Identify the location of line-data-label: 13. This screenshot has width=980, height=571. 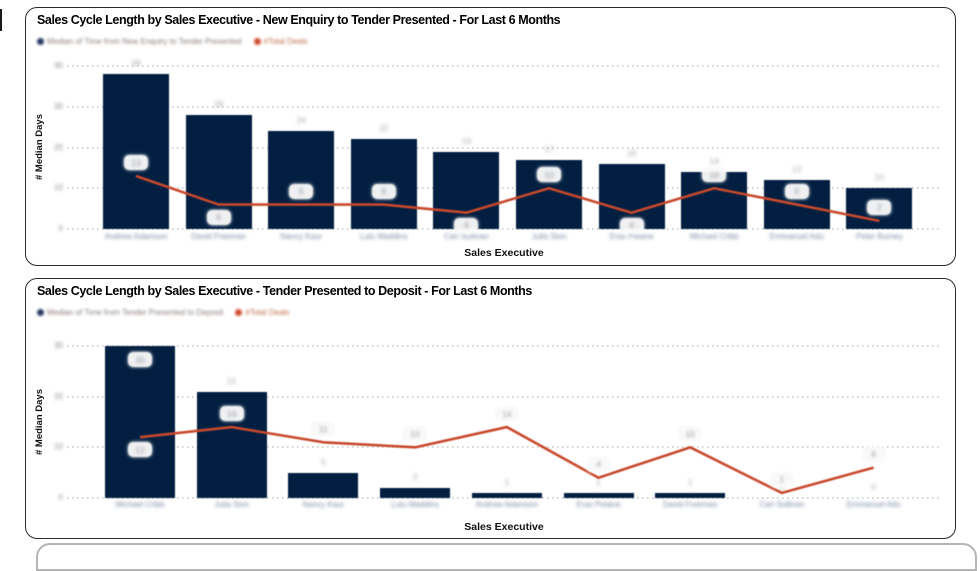
(136, 163).